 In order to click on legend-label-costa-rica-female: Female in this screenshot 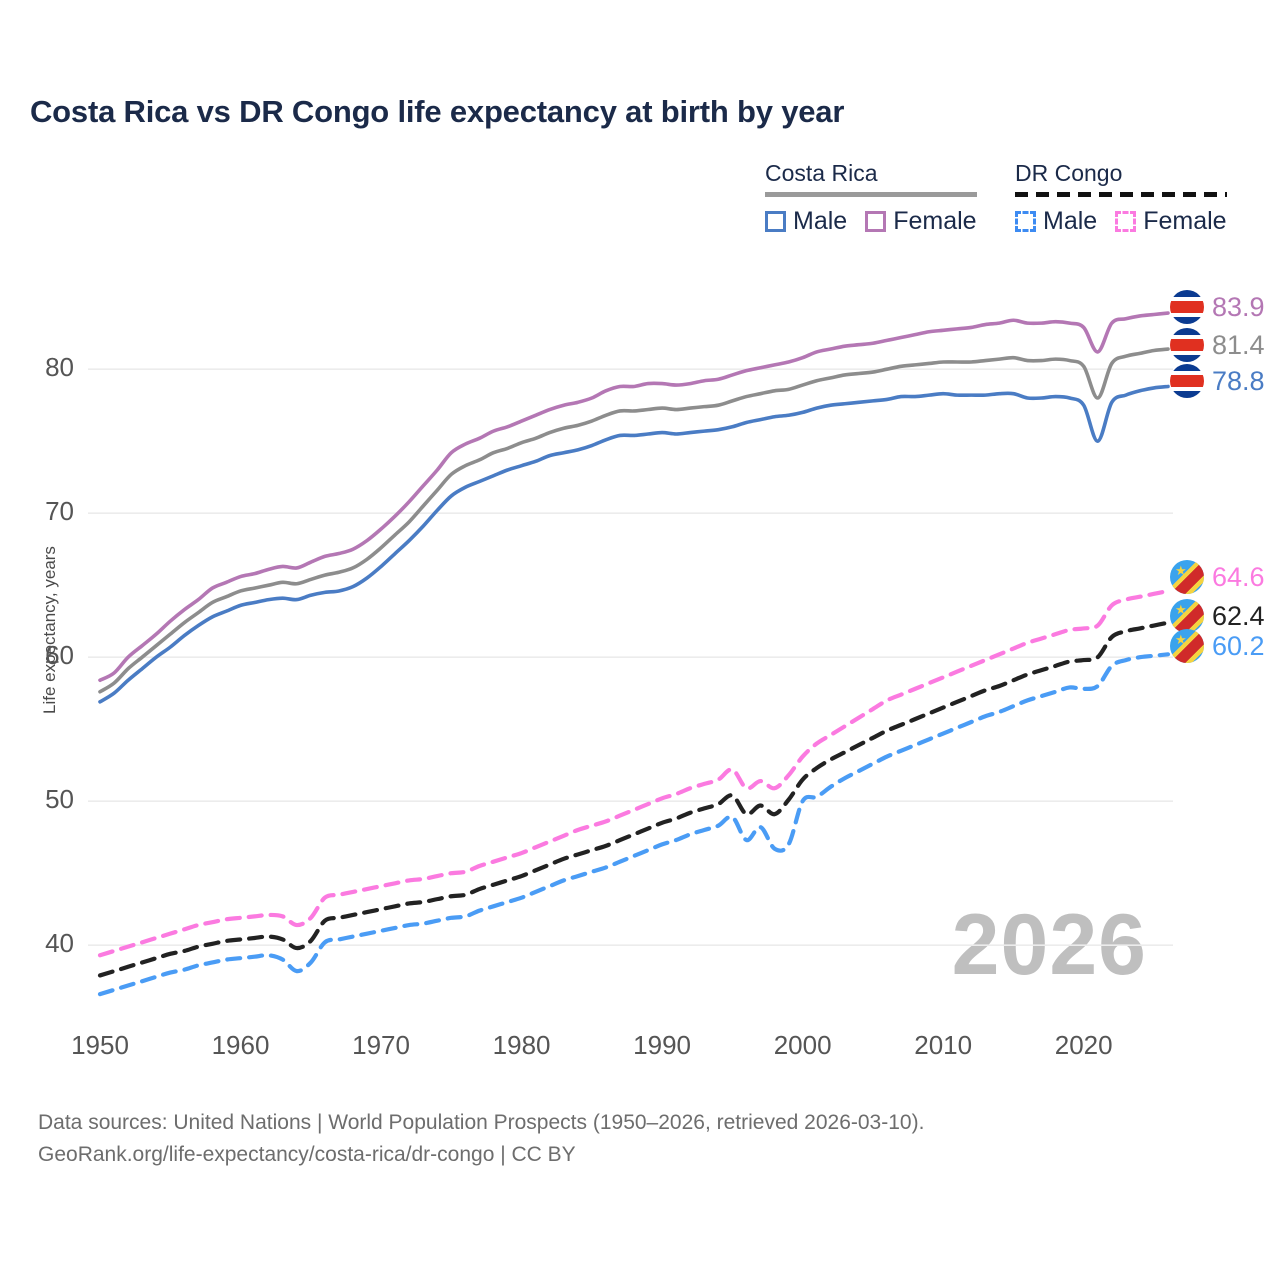, I will do `click(935, 221)`.